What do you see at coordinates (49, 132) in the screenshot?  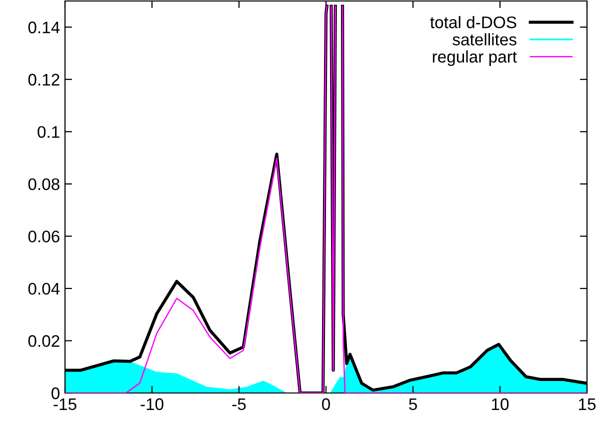 I see `y-tick-label: 0.1` at bounding box center [49, 132].